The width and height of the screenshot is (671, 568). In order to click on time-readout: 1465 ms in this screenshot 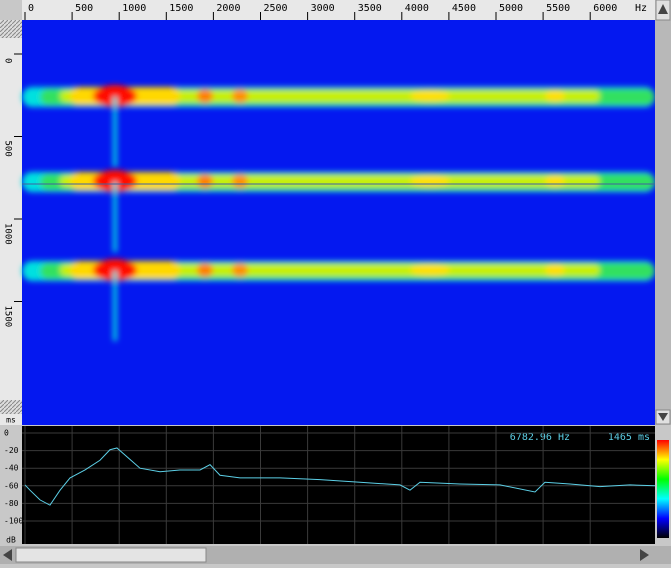, I will do `click(629, 437)`.